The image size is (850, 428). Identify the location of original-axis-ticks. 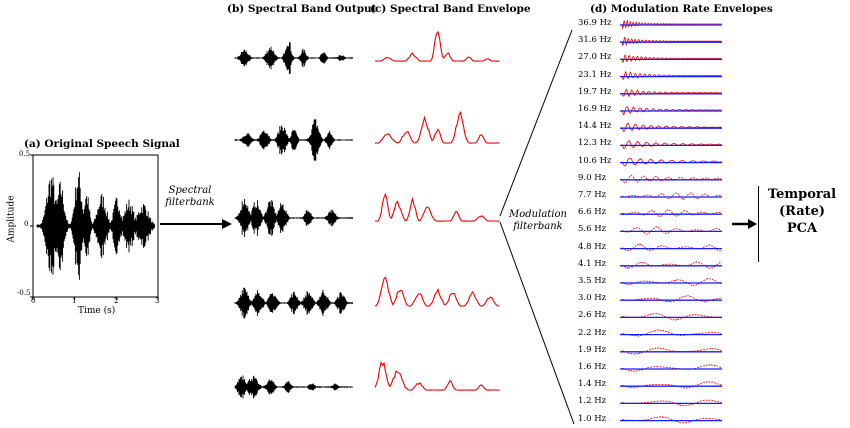
(94, 227).